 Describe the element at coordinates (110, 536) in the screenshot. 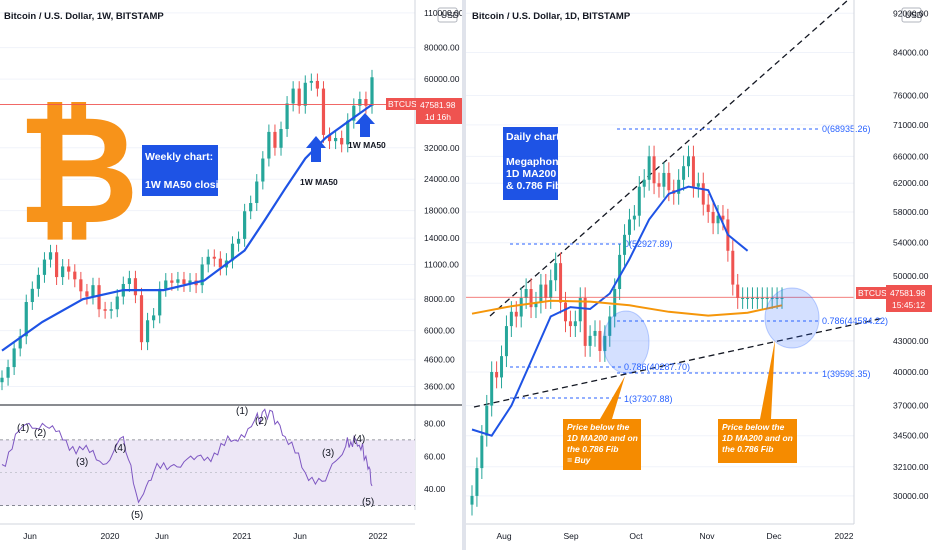

I see `time-tick-label: 2020` at that location.